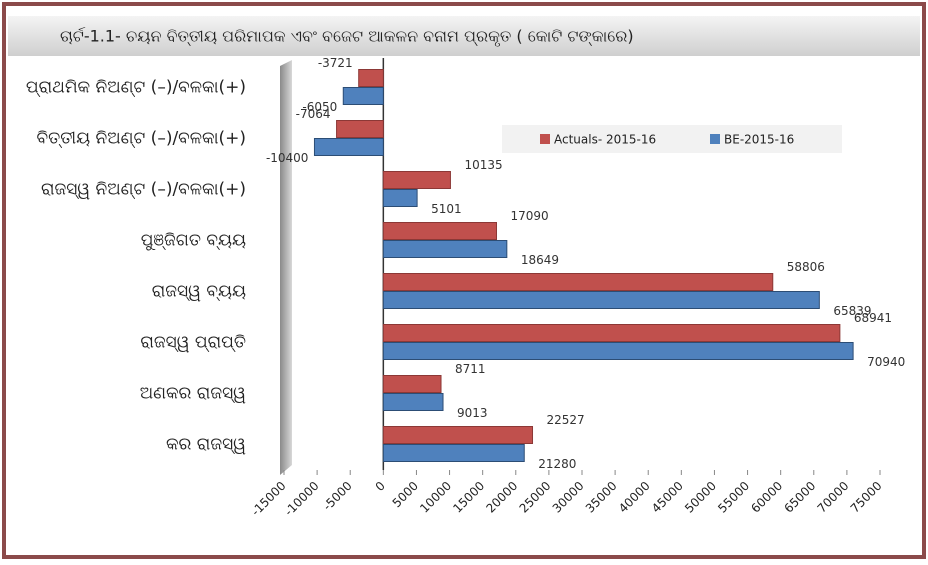 This screenshot has width=928, height=565. Describe the element at coordinates (193, 241) in the screenshot. I see `y-tick-label: ପୁଞ୍ଜିଗତ ବ୍ୟୟ` at that location.